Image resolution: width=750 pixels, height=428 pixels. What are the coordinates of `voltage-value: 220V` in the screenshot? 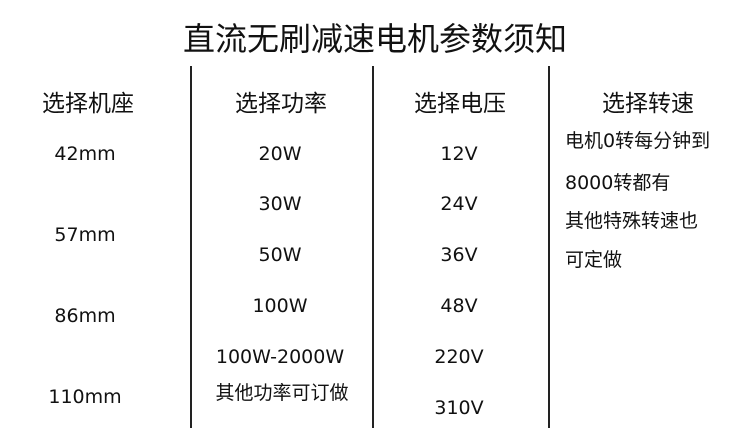 It's located at (459, 357).